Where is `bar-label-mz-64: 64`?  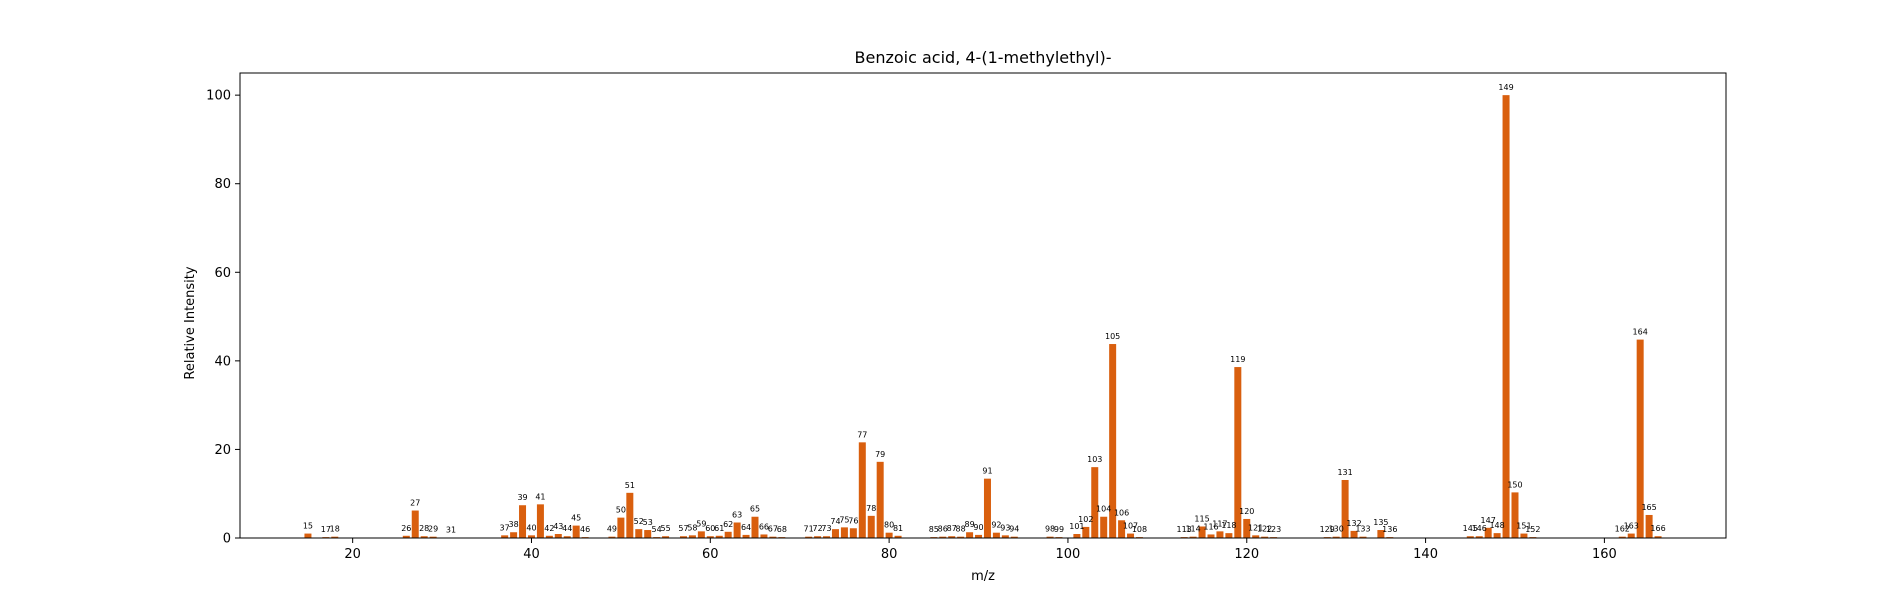 bar-label-mz-64: 64 is located at coordinates (746, 527).